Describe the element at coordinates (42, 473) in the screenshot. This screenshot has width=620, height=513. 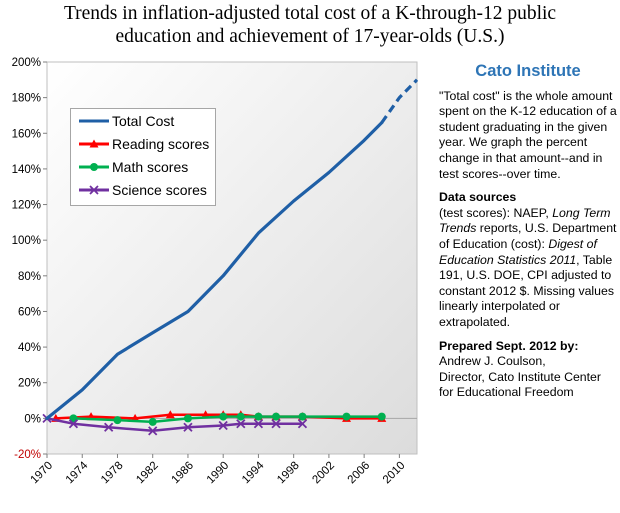
I see `x-tick-label: 1970` at that location.